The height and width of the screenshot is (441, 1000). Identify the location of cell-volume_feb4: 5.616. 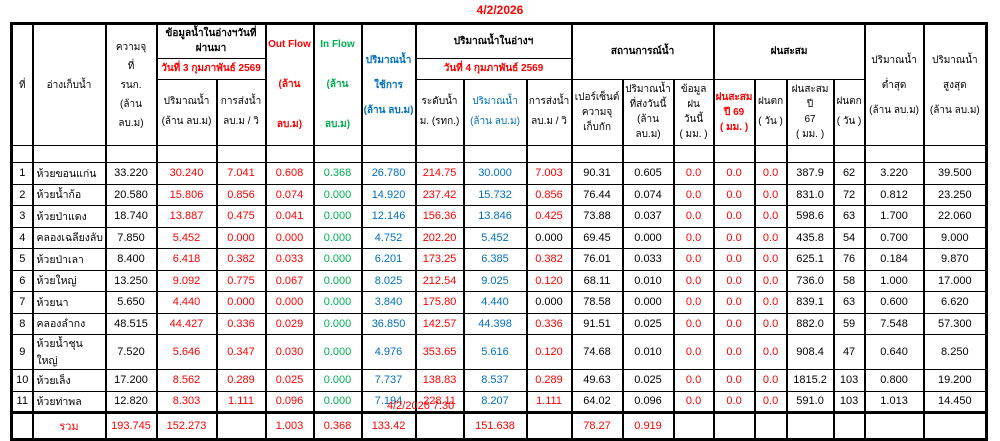
(495, 352).